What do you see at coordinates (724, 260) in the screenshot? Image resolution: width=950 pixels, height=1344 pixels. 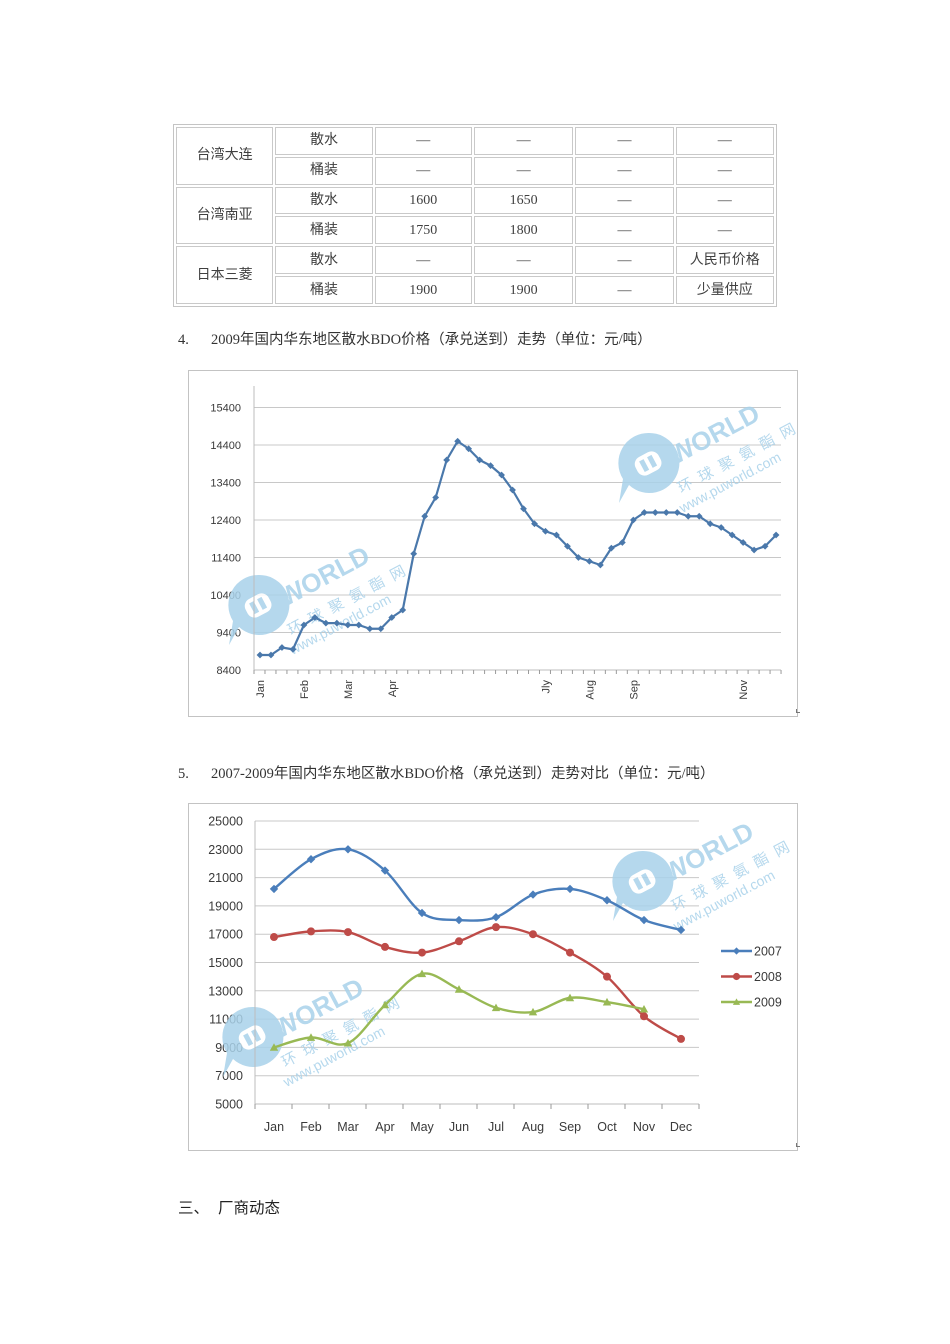 I see `price-cell: 人民币价格` at bounding box center [724, 260].